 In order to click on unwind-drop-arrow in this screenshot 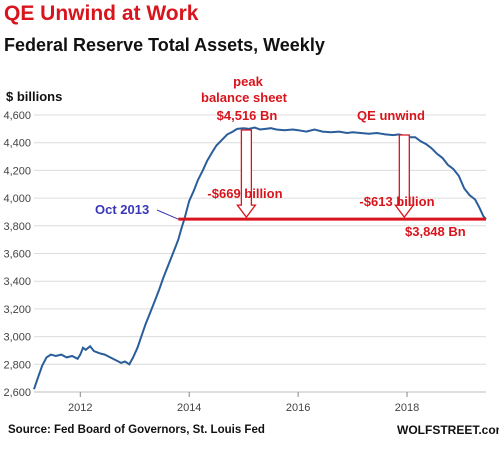, I will do `click(404, 176)`.